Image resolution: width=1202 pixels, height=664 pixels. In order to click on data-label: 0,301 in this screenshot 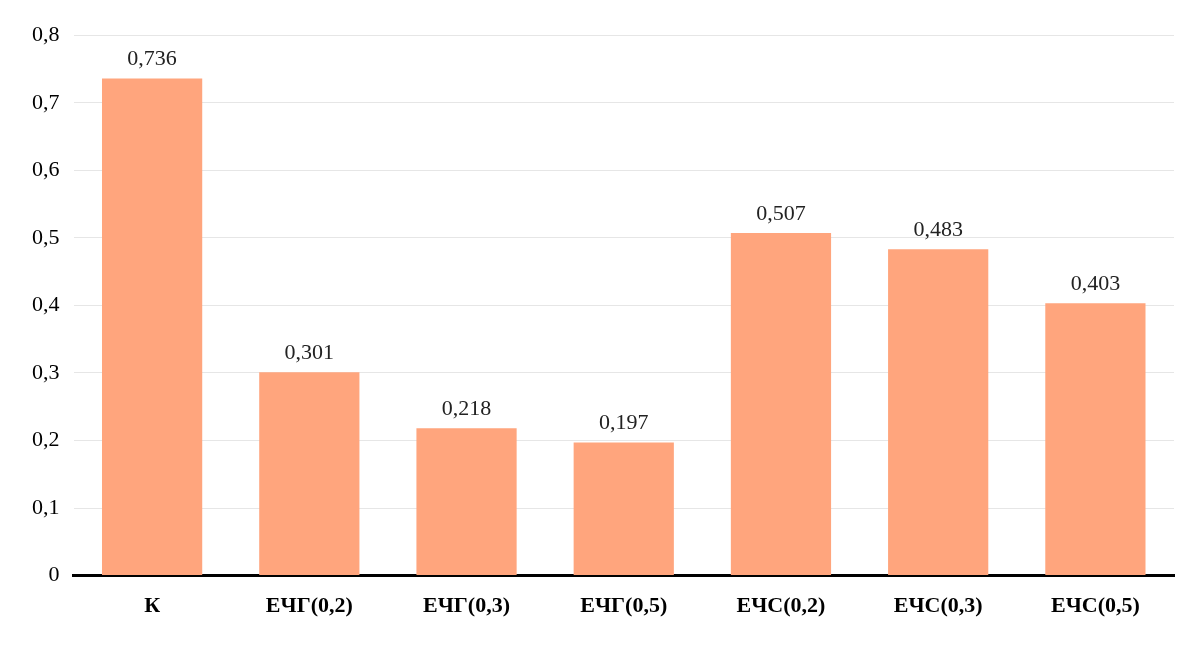, I will do `click(309, 352)`.